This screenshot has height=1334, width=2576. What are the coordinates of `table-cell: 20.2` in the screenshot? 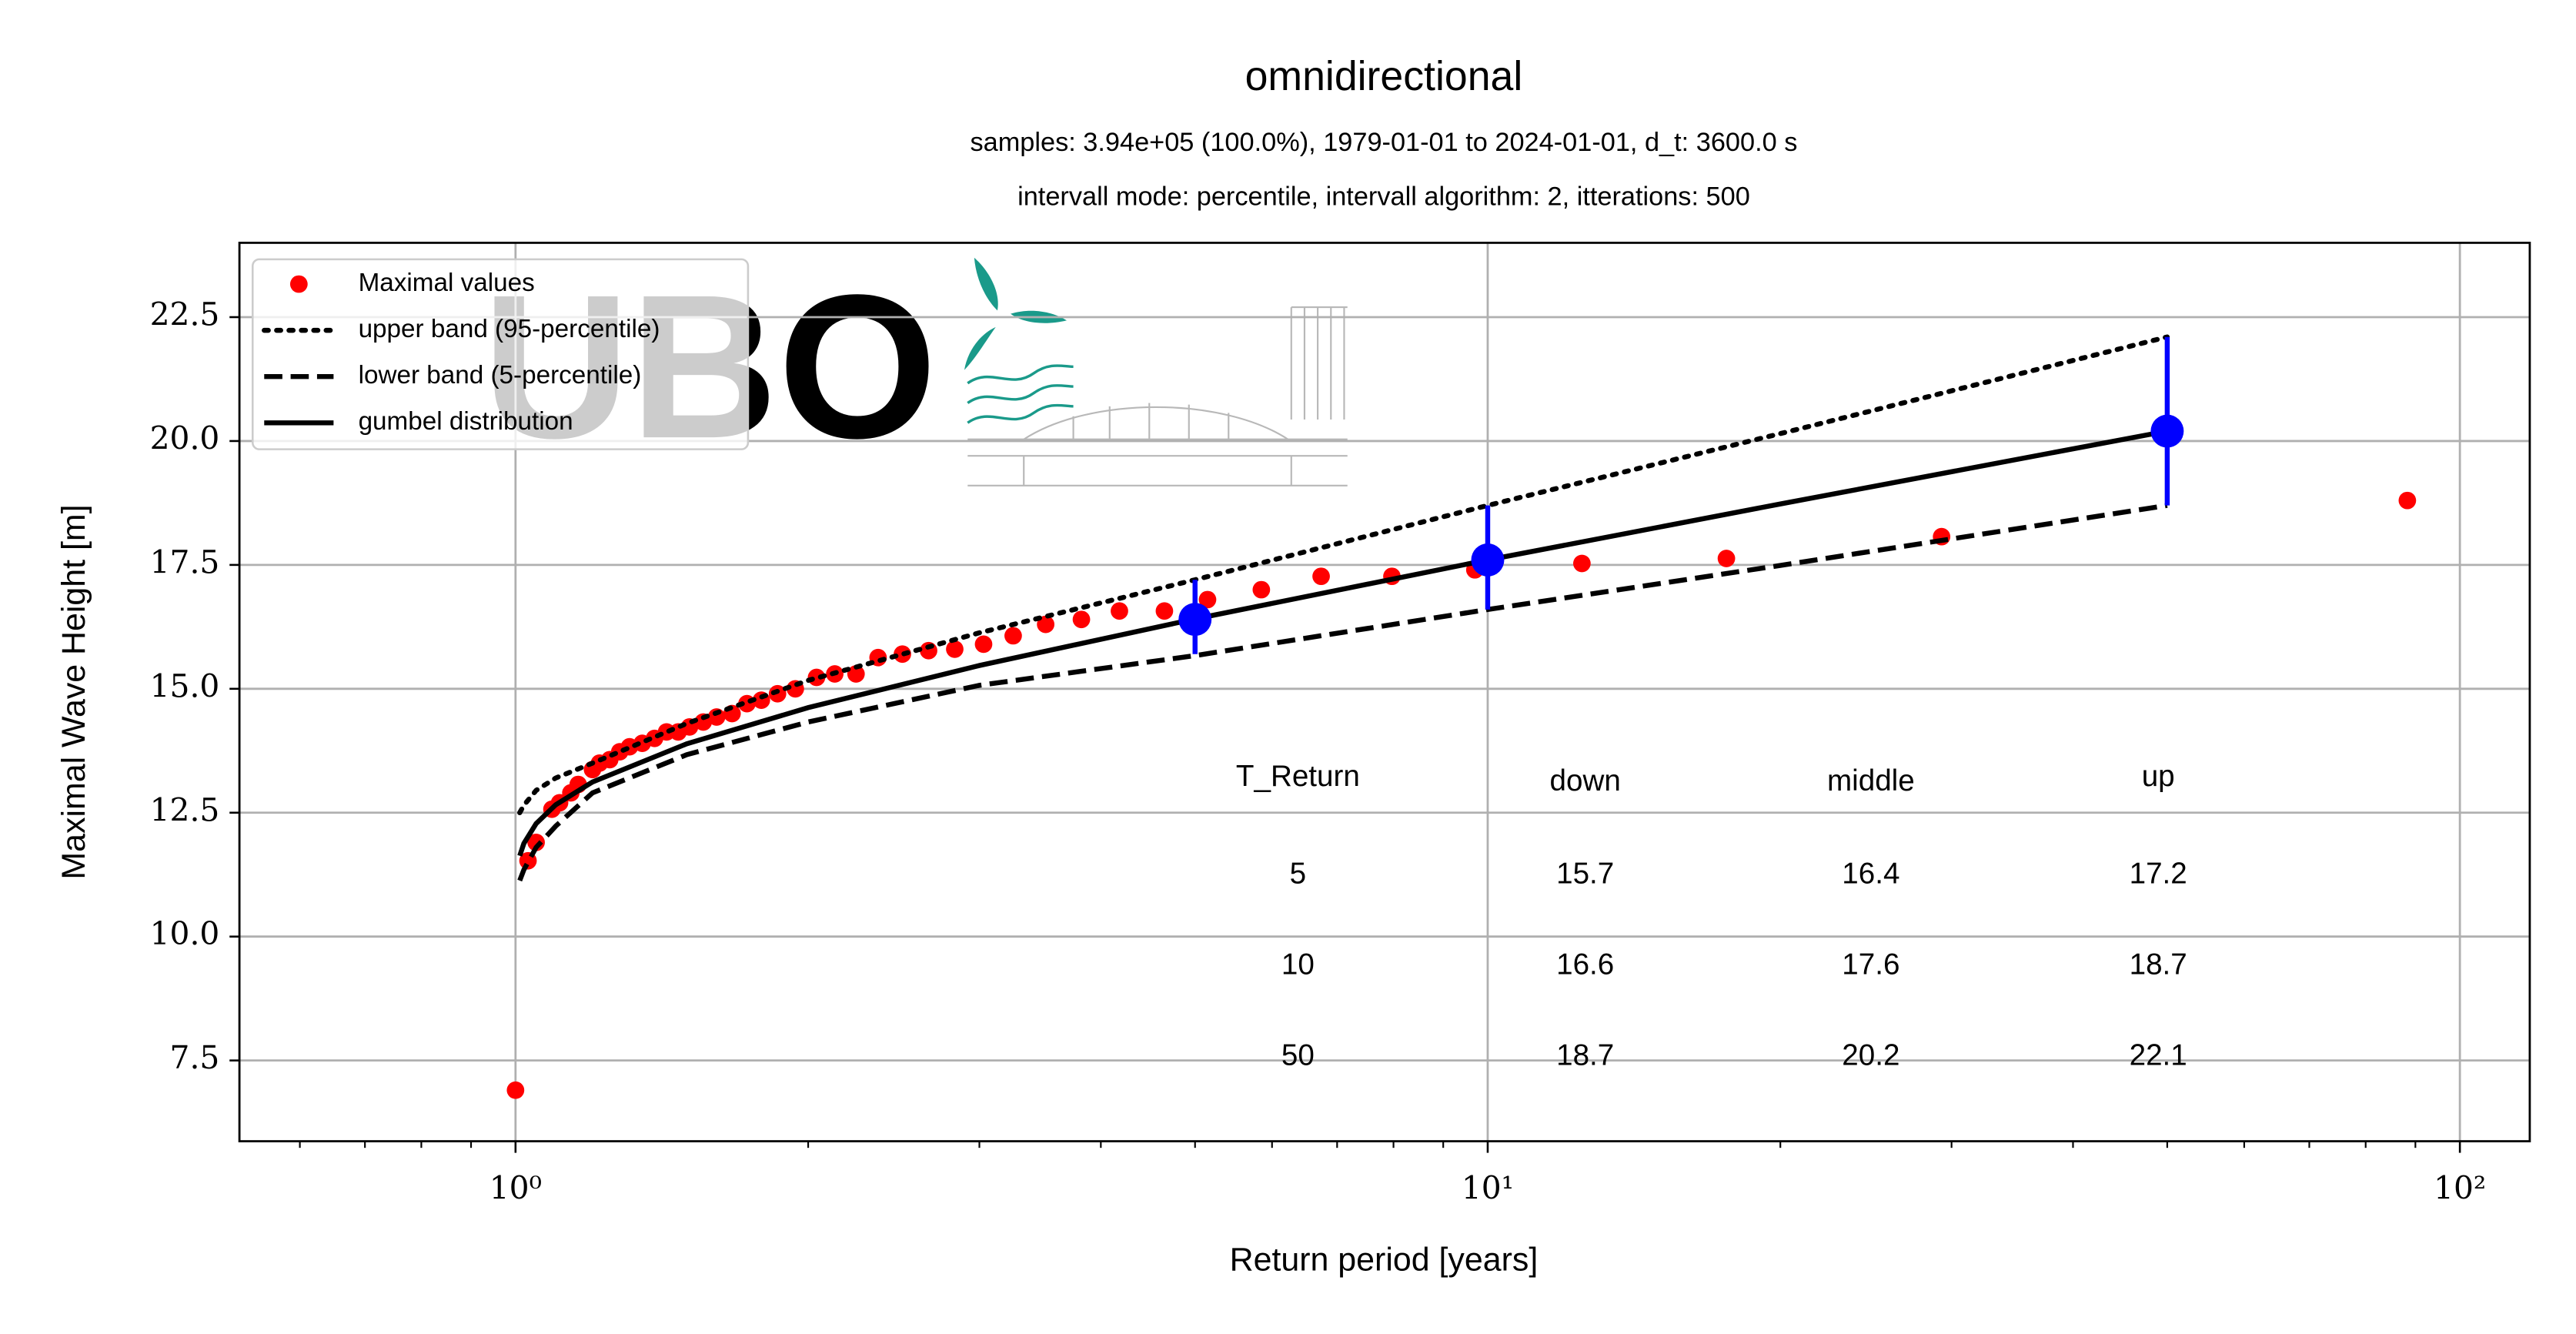 It's located at (1870, 1055).